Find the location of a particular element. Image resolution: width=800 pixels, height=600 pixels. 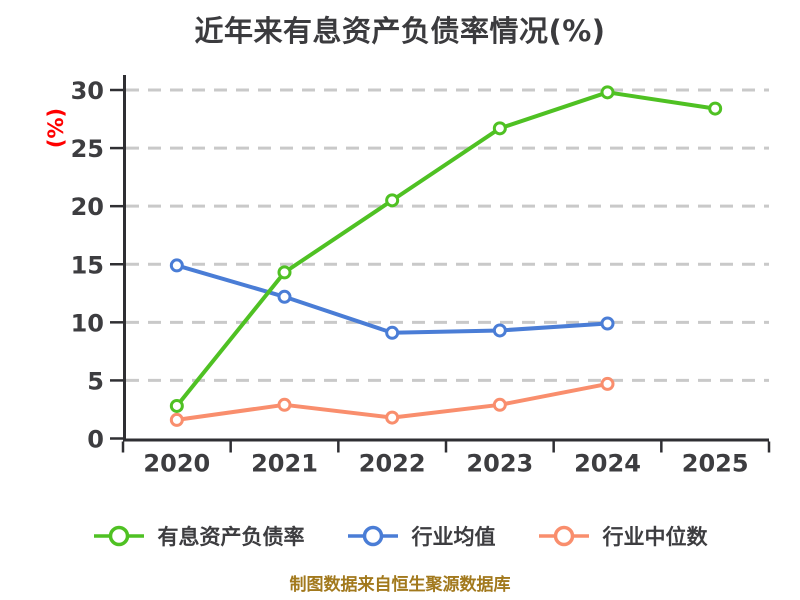

green-line-circle-icon is located at coordinates (118, 536).